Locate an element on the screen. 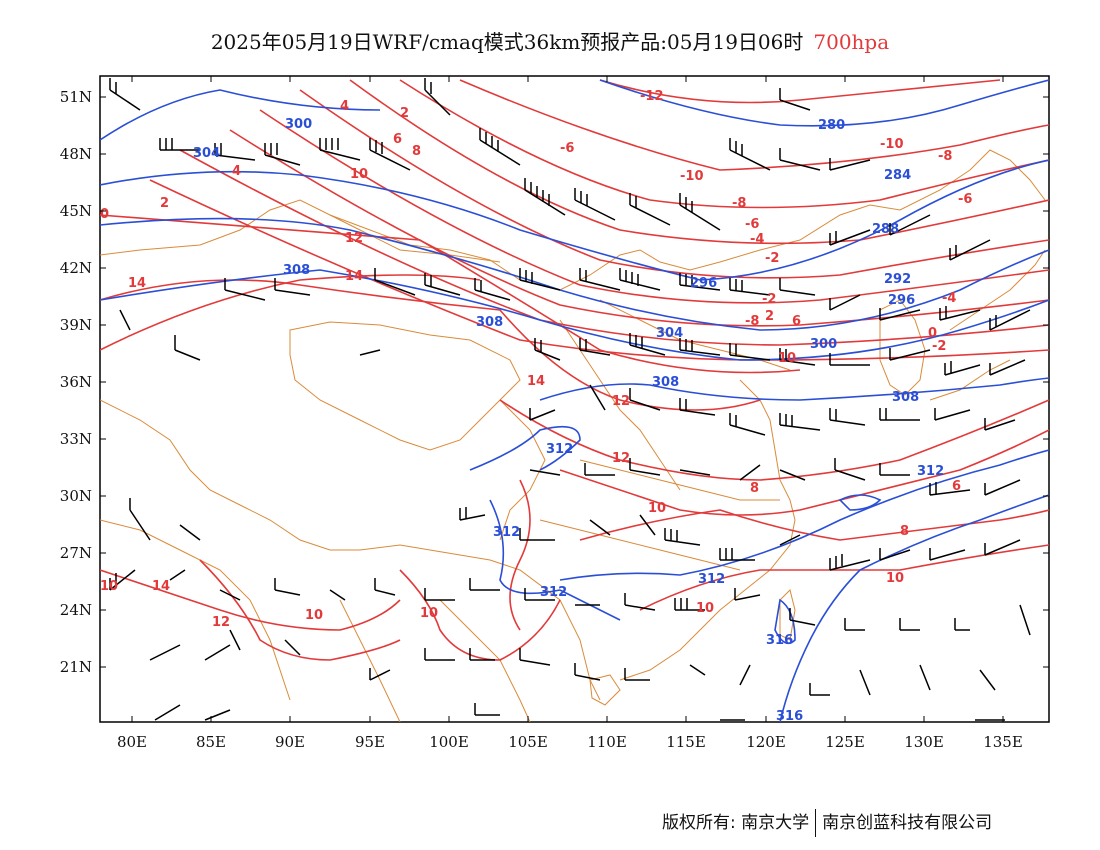  china-border is located at coordinates (573, 220).